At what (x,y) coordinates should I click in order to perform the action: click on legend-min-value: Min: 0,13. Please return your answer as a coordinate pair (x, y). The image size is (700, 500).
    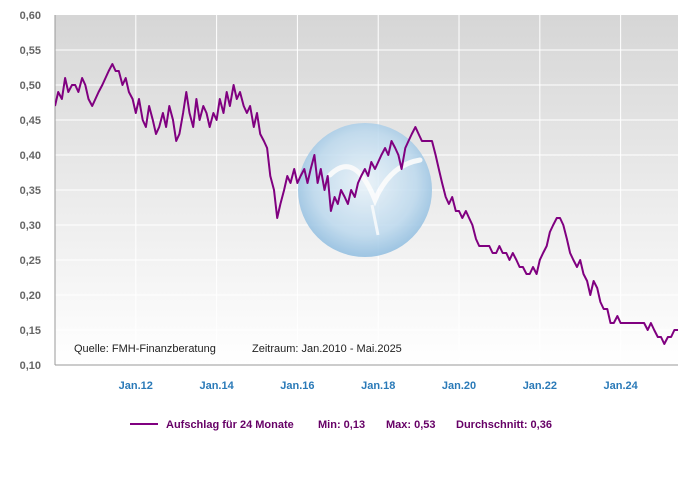
    Looking at the image, I should click on (341, 425).